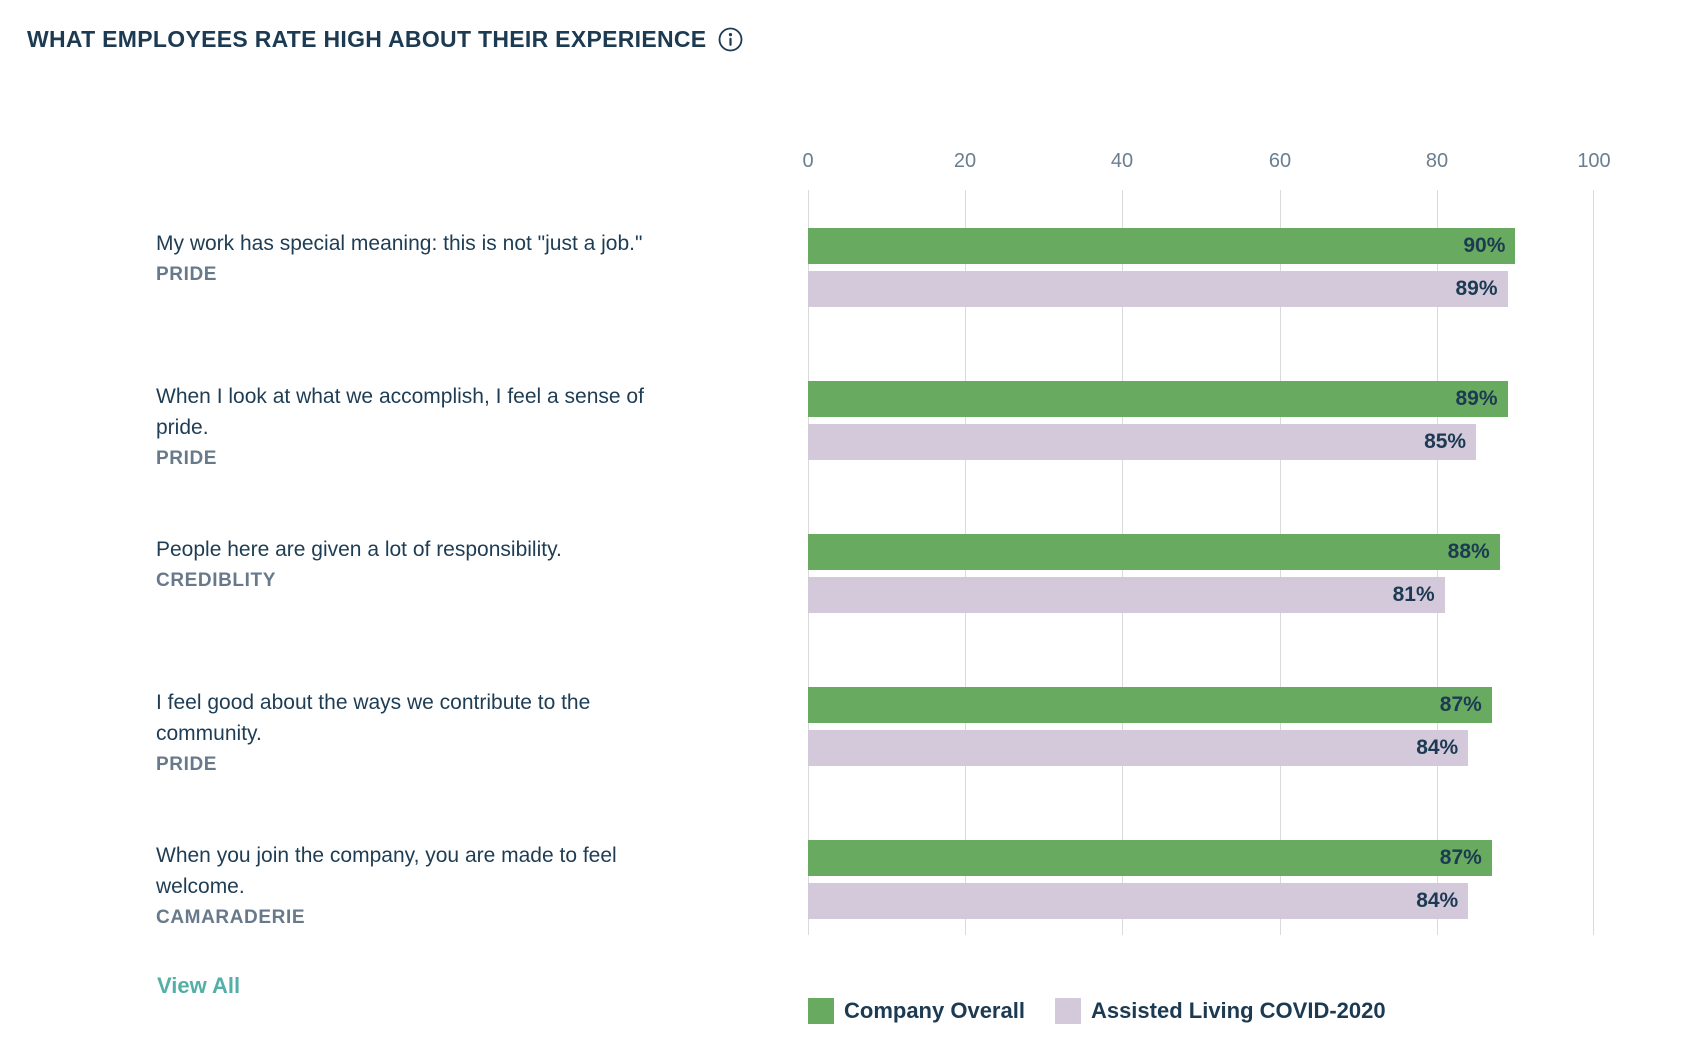 This screenshot has width=1682, height=1058. I want to click on dimension-label: CAMARADERIE, so click(231, 917).